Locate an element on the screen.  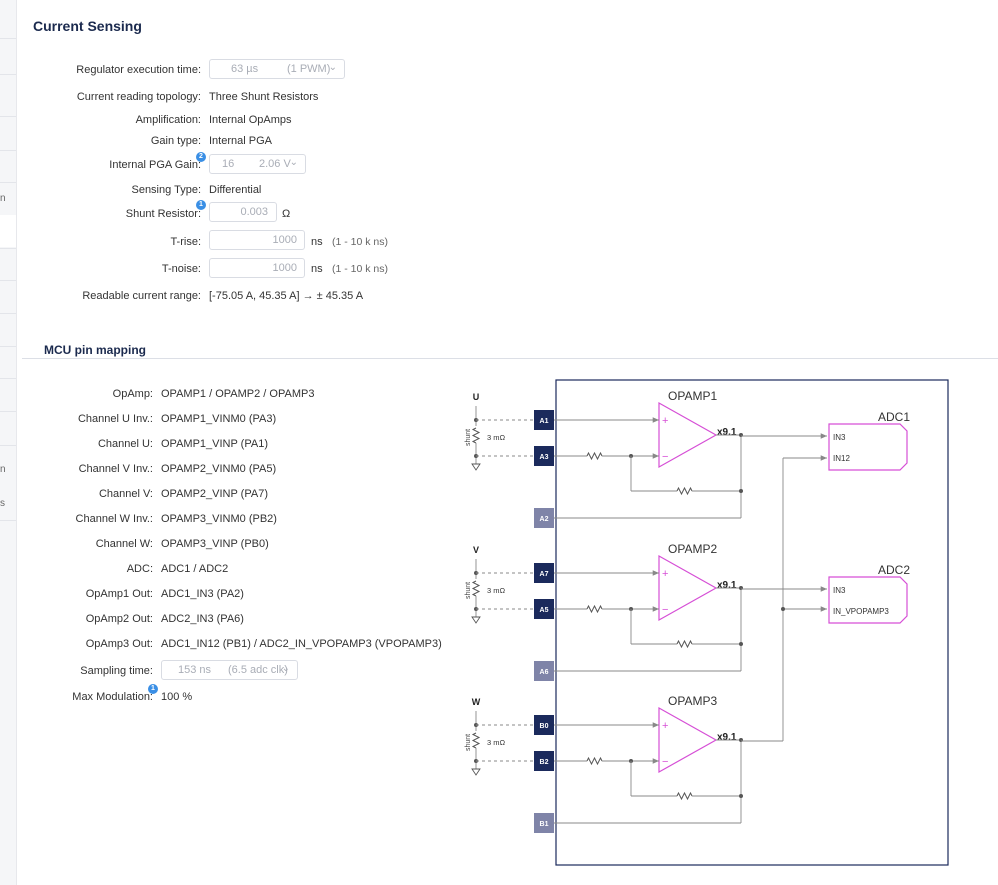
regulator-label: Regulator execution time: is located at coordinates (138, 70).